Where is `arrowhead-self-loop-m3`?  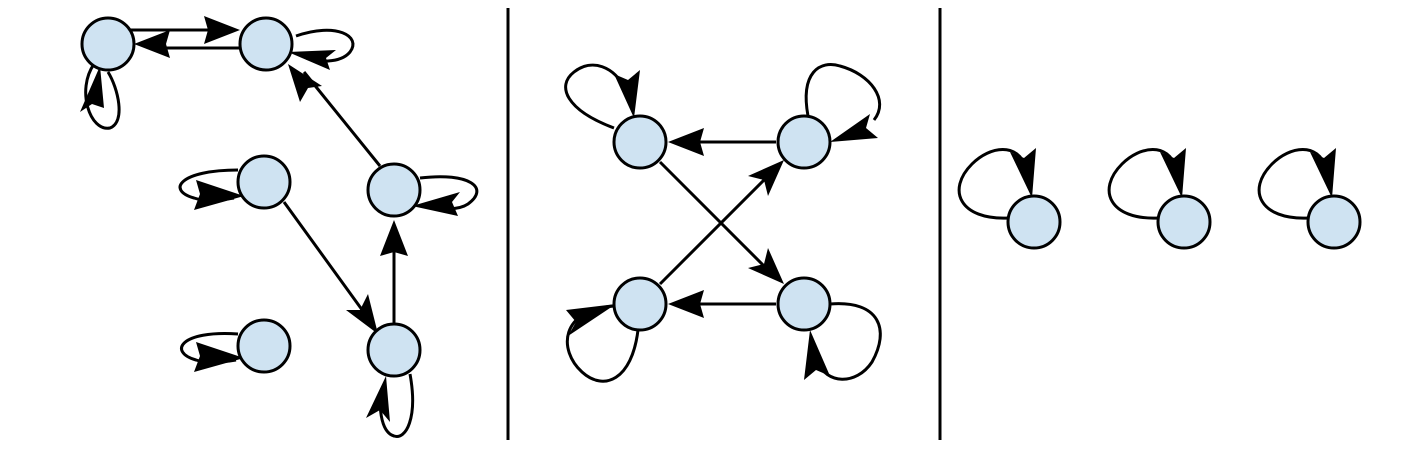 arrowhead-self-loop-m3 is located at coordinates (591, 320).